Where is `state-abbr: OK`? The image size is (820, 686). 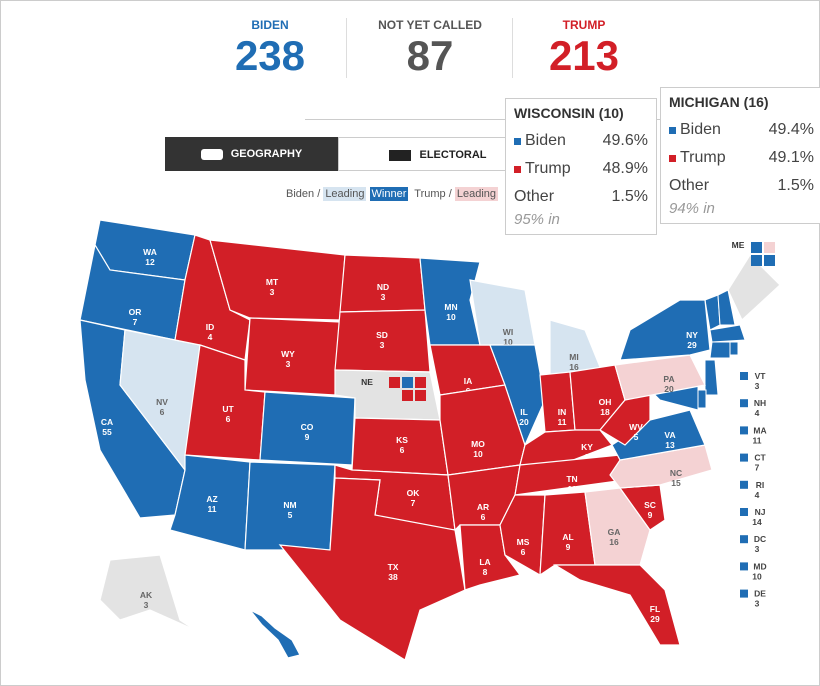
state-abbr: OK is located at coordinates (414, 493).